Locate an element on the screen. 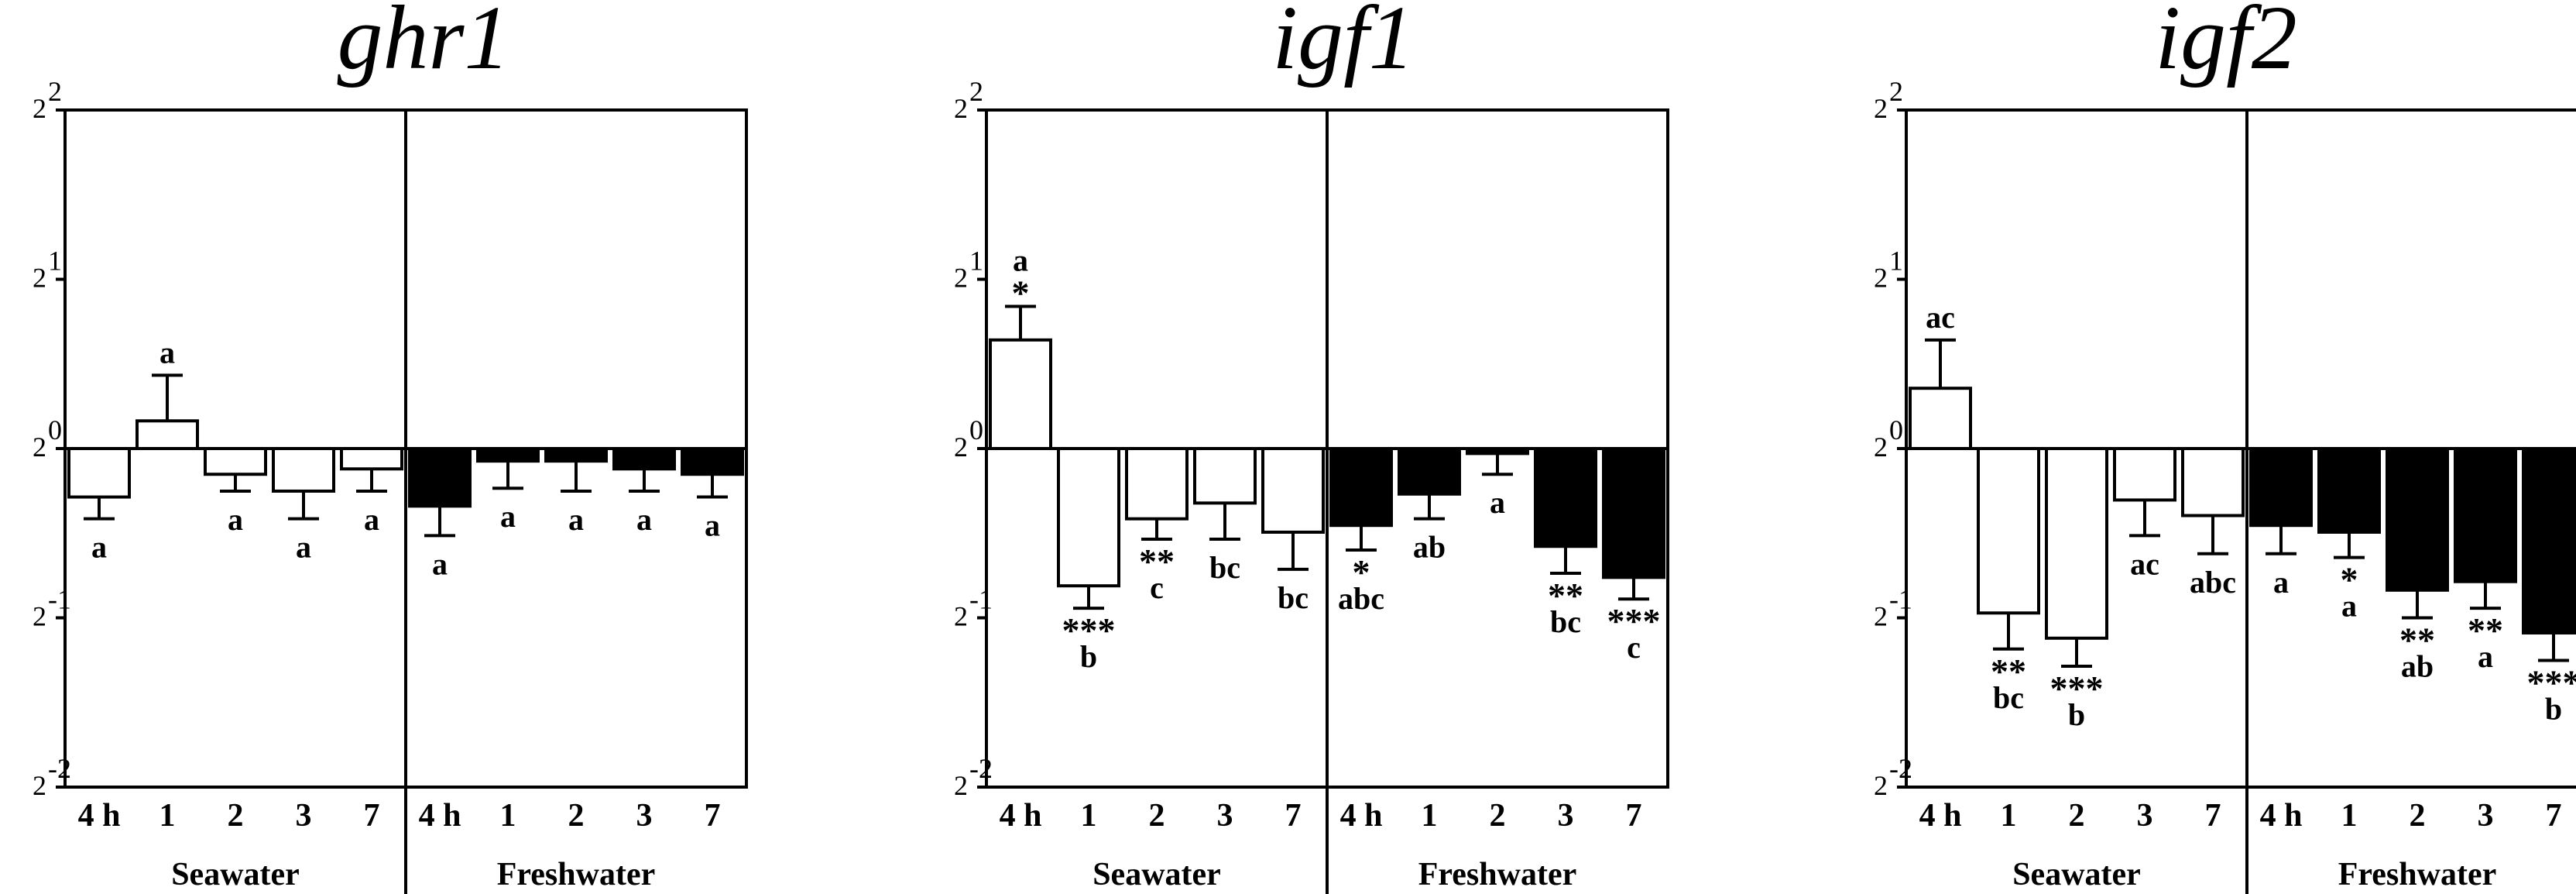 This screenshot has width=2576, height=894. significance-stars: *** is located at coordinates (1634, 621).